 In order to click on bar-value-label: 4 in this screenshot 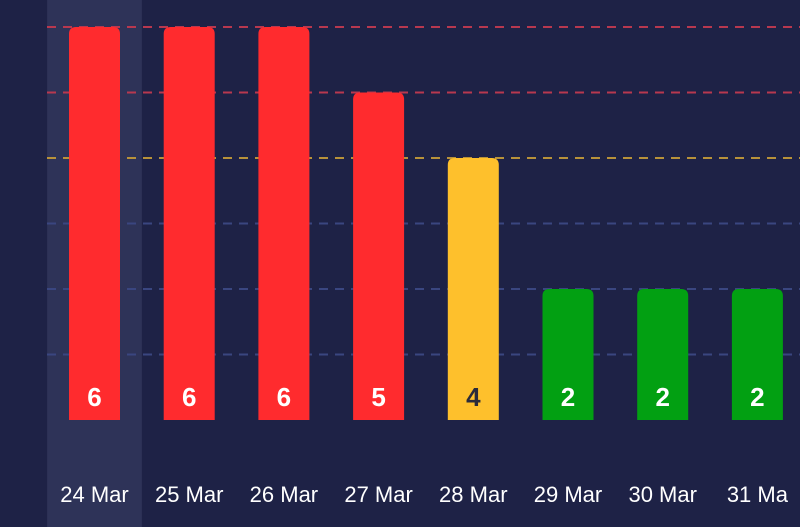, I will do `click(473, 397)`.